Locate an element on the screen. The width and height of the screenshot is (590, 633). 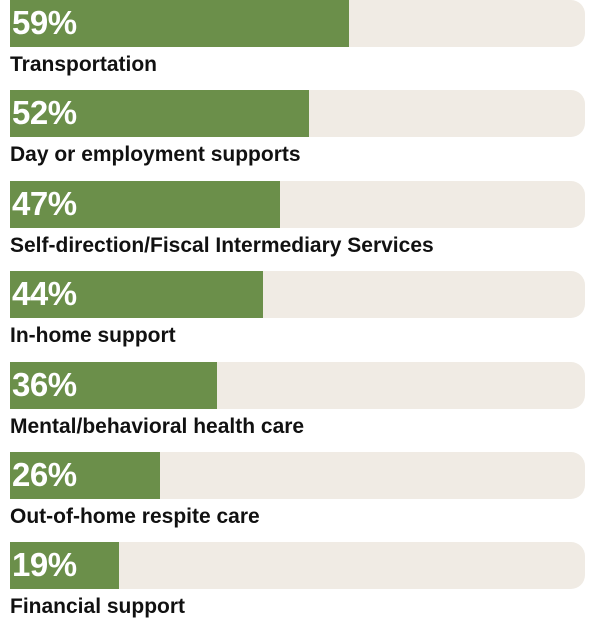
bar-value-label: 47% is located at coordinates (44, 203).